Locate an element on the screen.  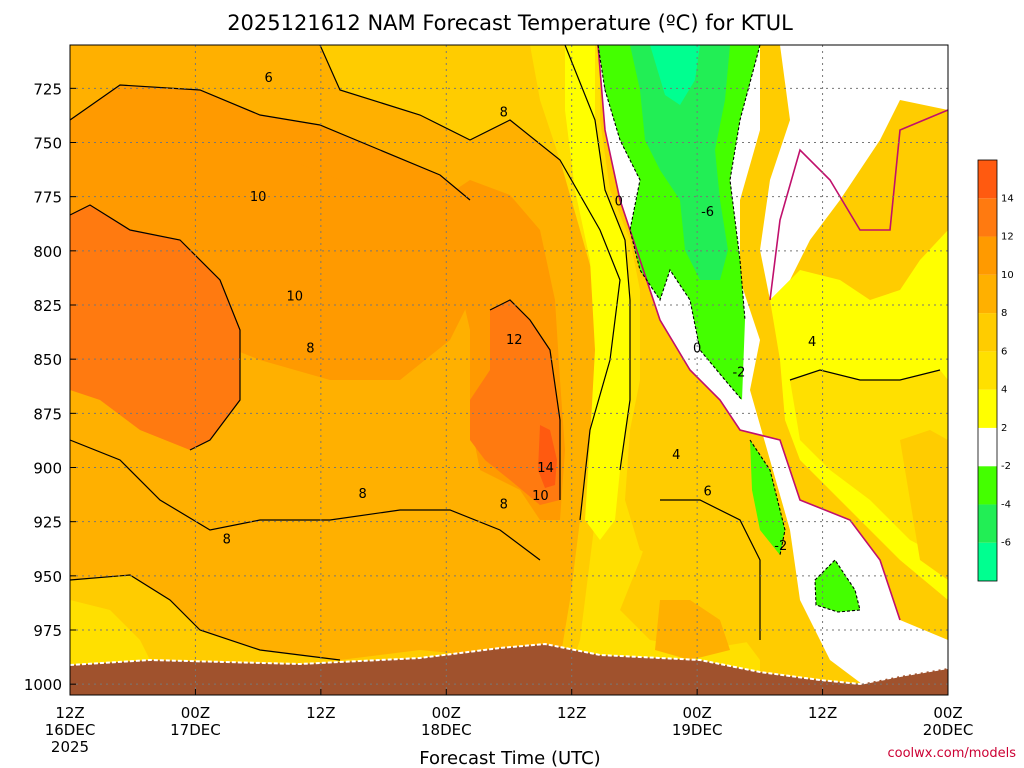
x-tick-label: 2025 is located at coordinates (70, 747).